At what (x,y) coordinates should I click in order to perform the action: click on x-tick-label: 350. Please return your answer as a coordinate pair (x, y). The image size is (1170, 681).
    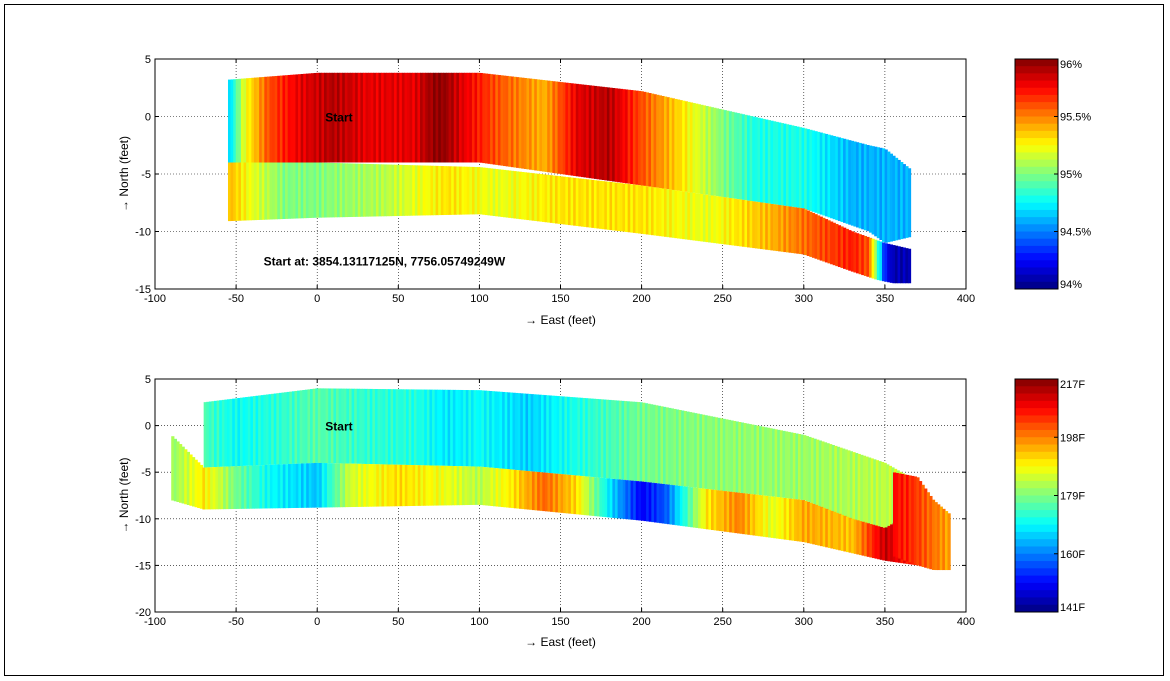
    Looking at the image, I should click on (885, 299).